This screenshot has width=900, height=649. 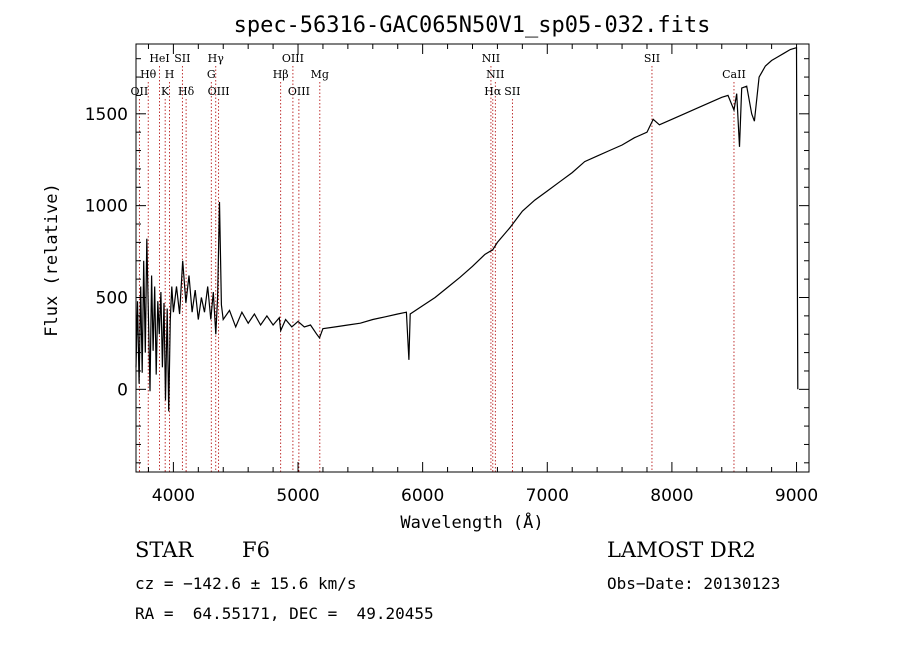 What do you see at coordinates (299, 91) in the screenshot?
I see `line-marker-label-12: OIII` at bounding box center [299, 91].